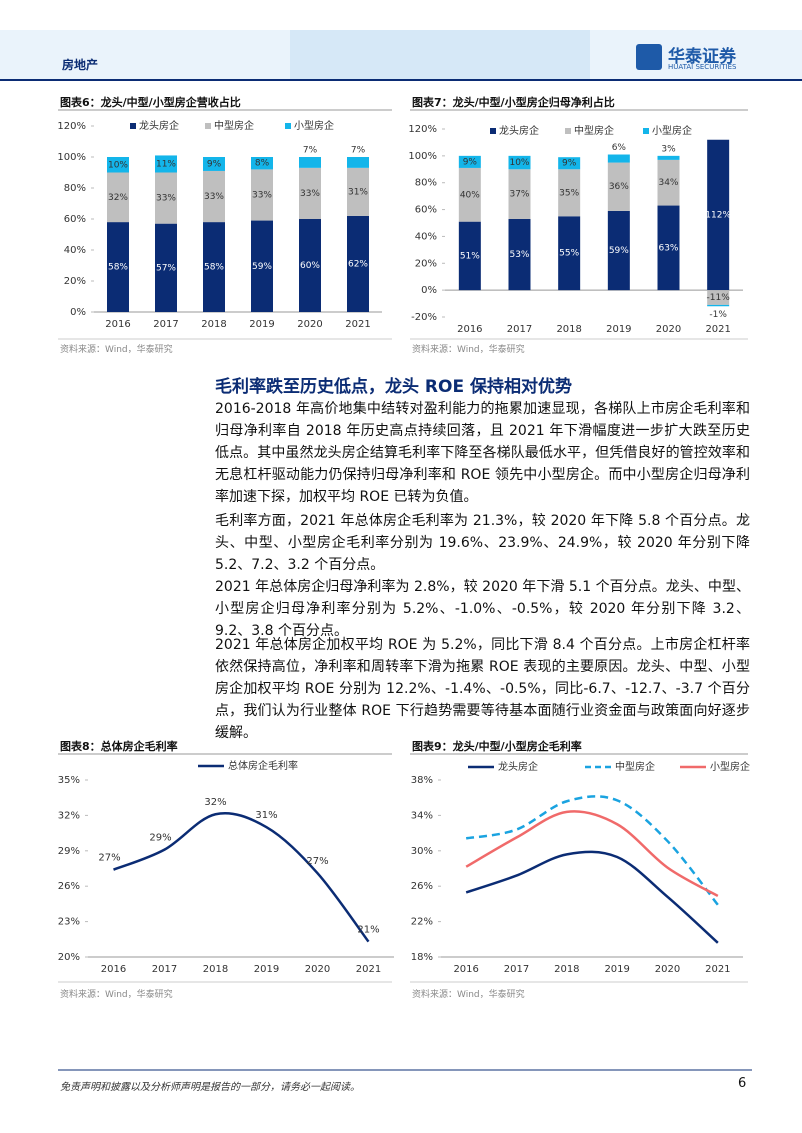 This screenshot has height=1133, width=802. What do you see at coordinates (69, 851) in the screenshot?
I see `y-tick-label: 29%` at bounding box center [69, 851].